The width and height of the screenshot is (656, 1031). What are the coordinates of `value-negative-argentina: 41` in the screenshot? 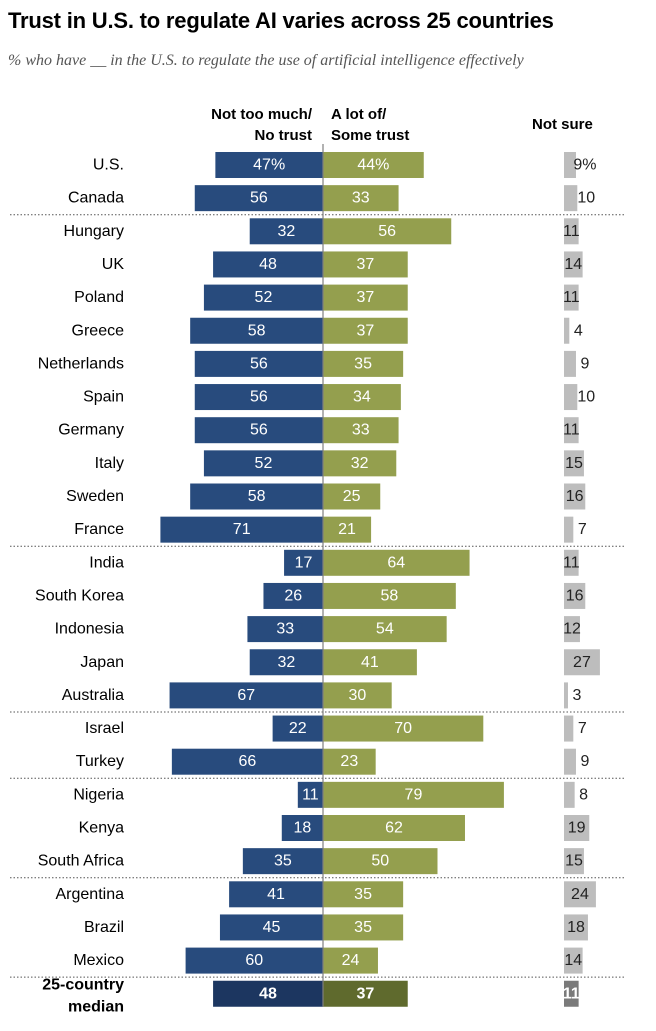 It's located at (276, 894).